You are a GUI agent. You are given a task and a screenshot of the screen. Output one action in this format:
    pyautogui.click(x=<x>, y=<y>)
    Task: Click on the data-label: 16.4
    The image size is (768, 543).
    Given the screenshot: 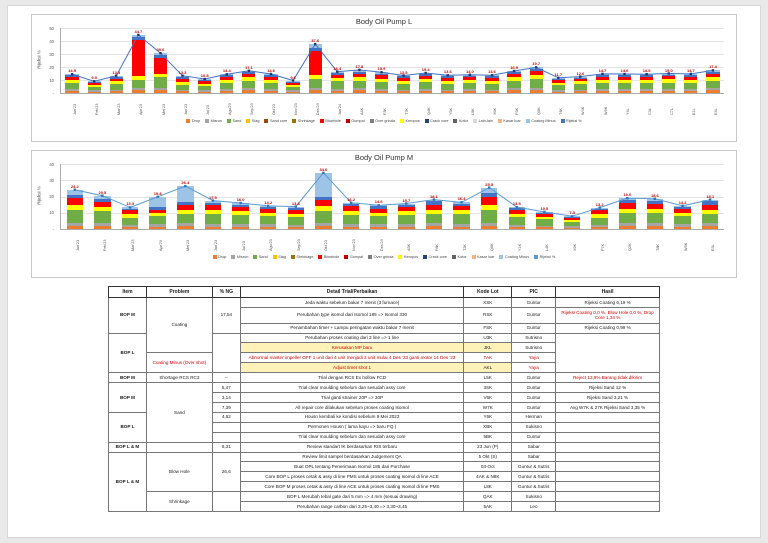 What is the action you would take?
    pyautogui.click(x=337, y=68)
    